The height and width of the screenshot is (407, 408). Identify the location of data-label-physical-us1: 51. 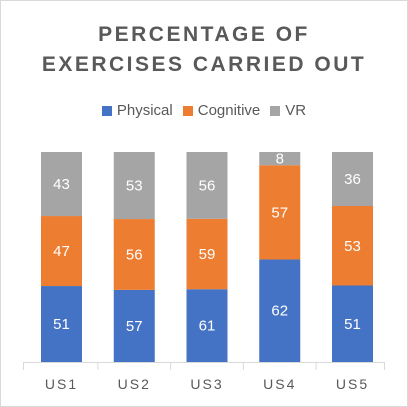
(61, 324).